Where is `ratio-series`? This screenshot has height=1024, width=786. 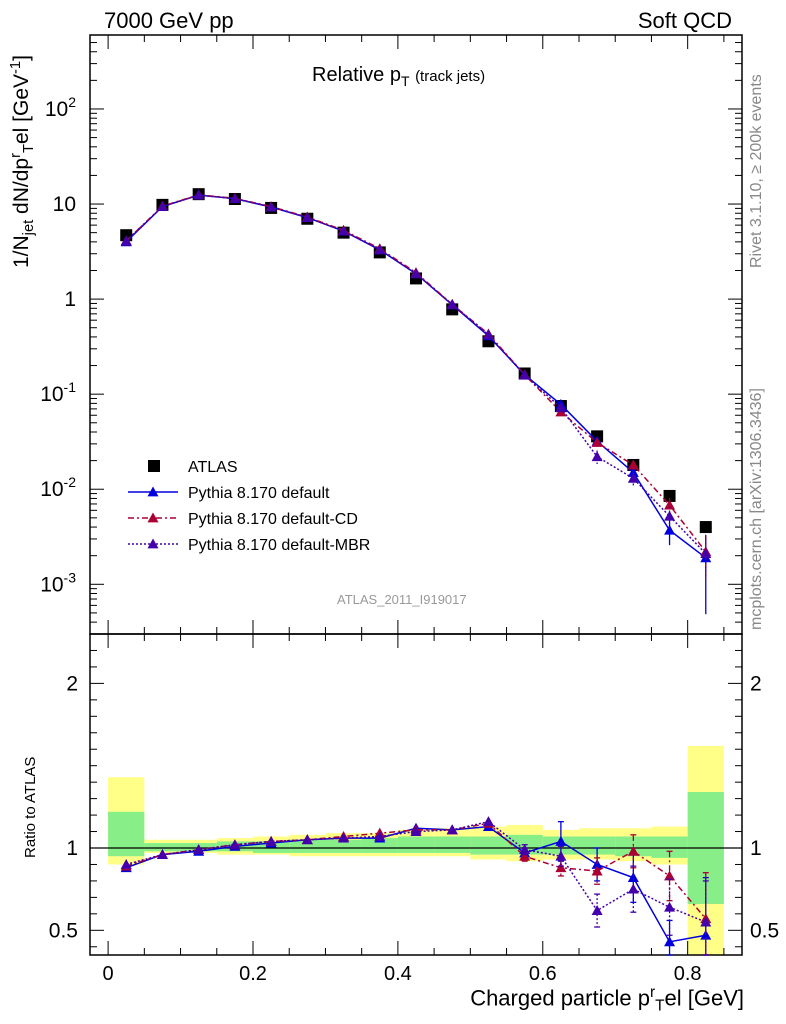
ratio-series is located at coordinates (416, 886).